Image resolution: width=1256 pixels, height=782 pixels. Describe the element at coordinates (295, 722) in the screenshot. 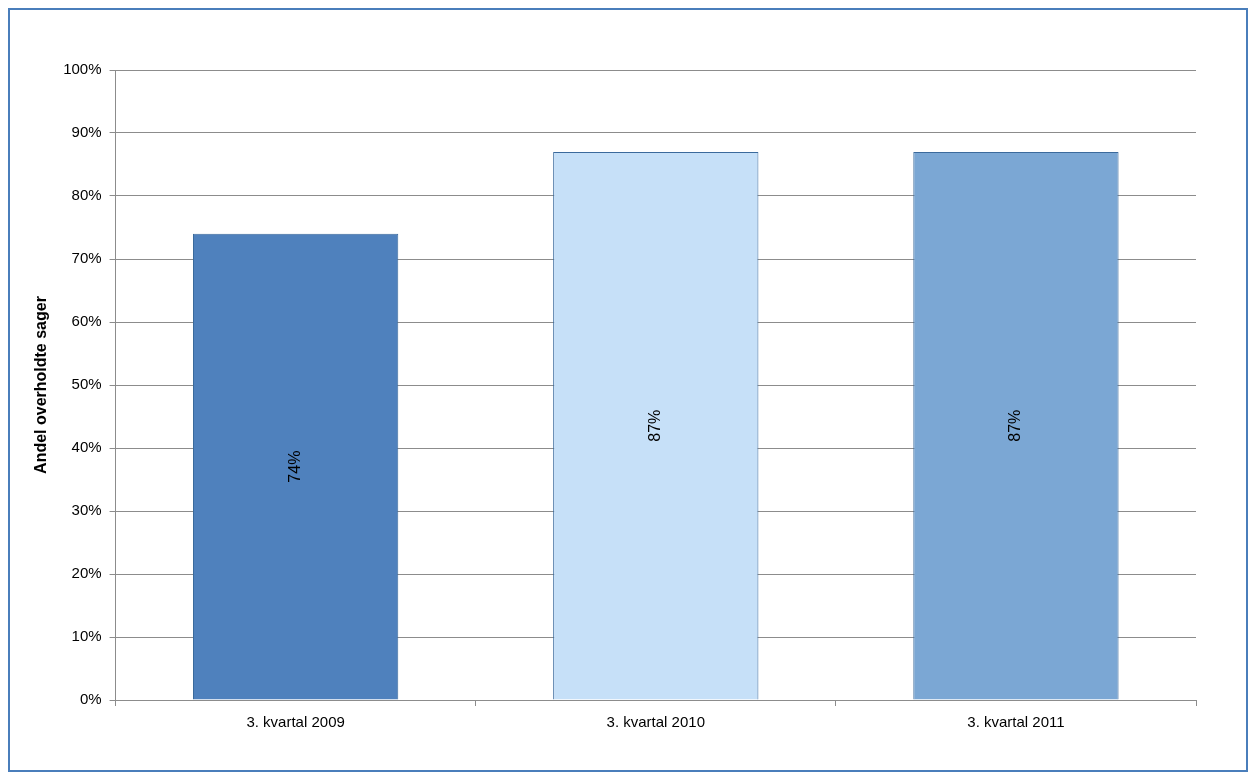

I see `x-tick-label: 3. kvartal 2009` at that location.